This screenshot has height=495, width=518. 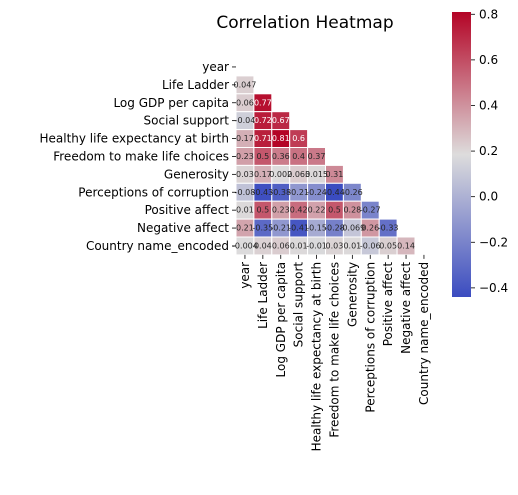 I want to click on cell-annotation: -0.06, so click(x=370, y=245).